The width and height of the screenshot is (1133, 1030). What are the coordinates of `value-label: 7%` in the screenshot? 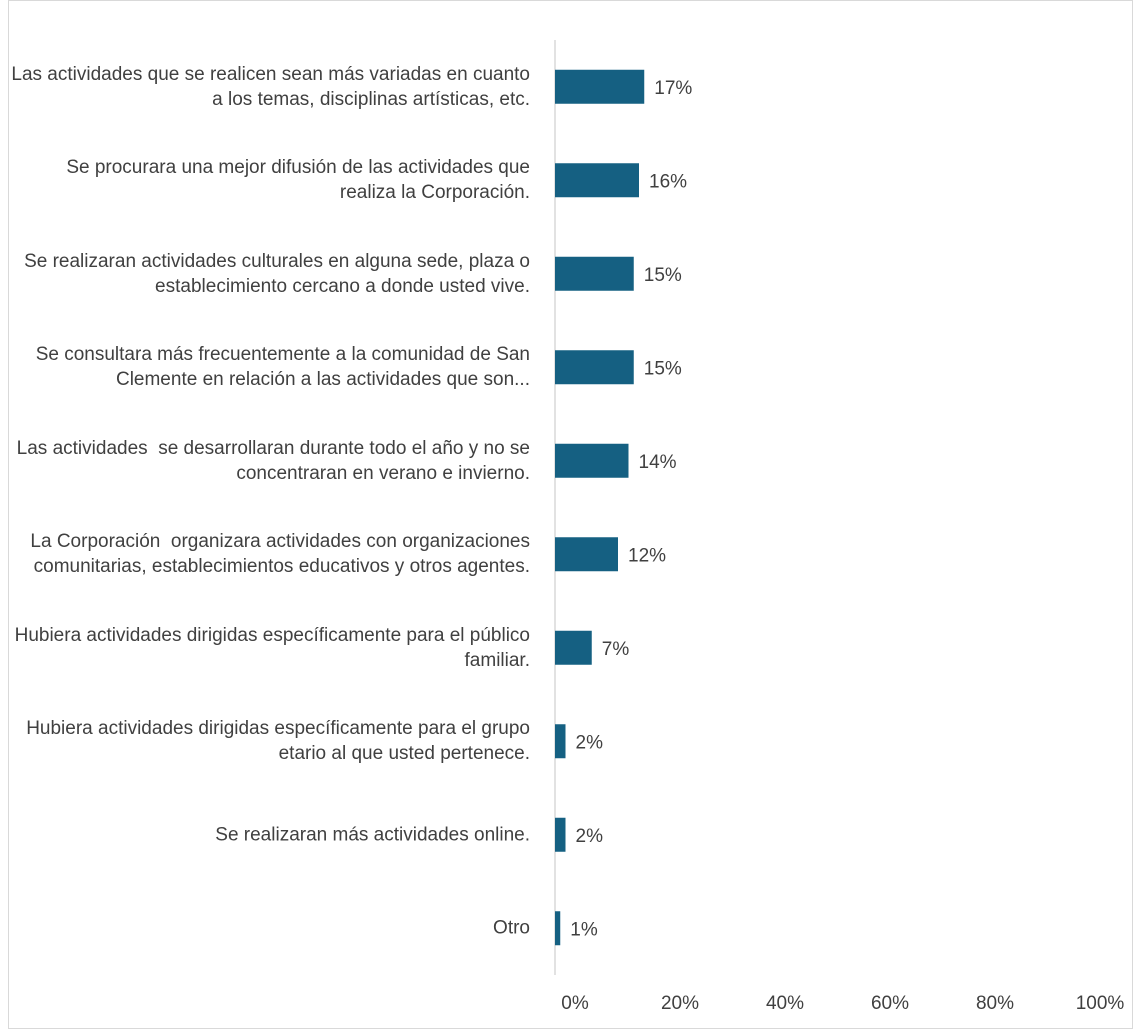 It's located at (616, 649).